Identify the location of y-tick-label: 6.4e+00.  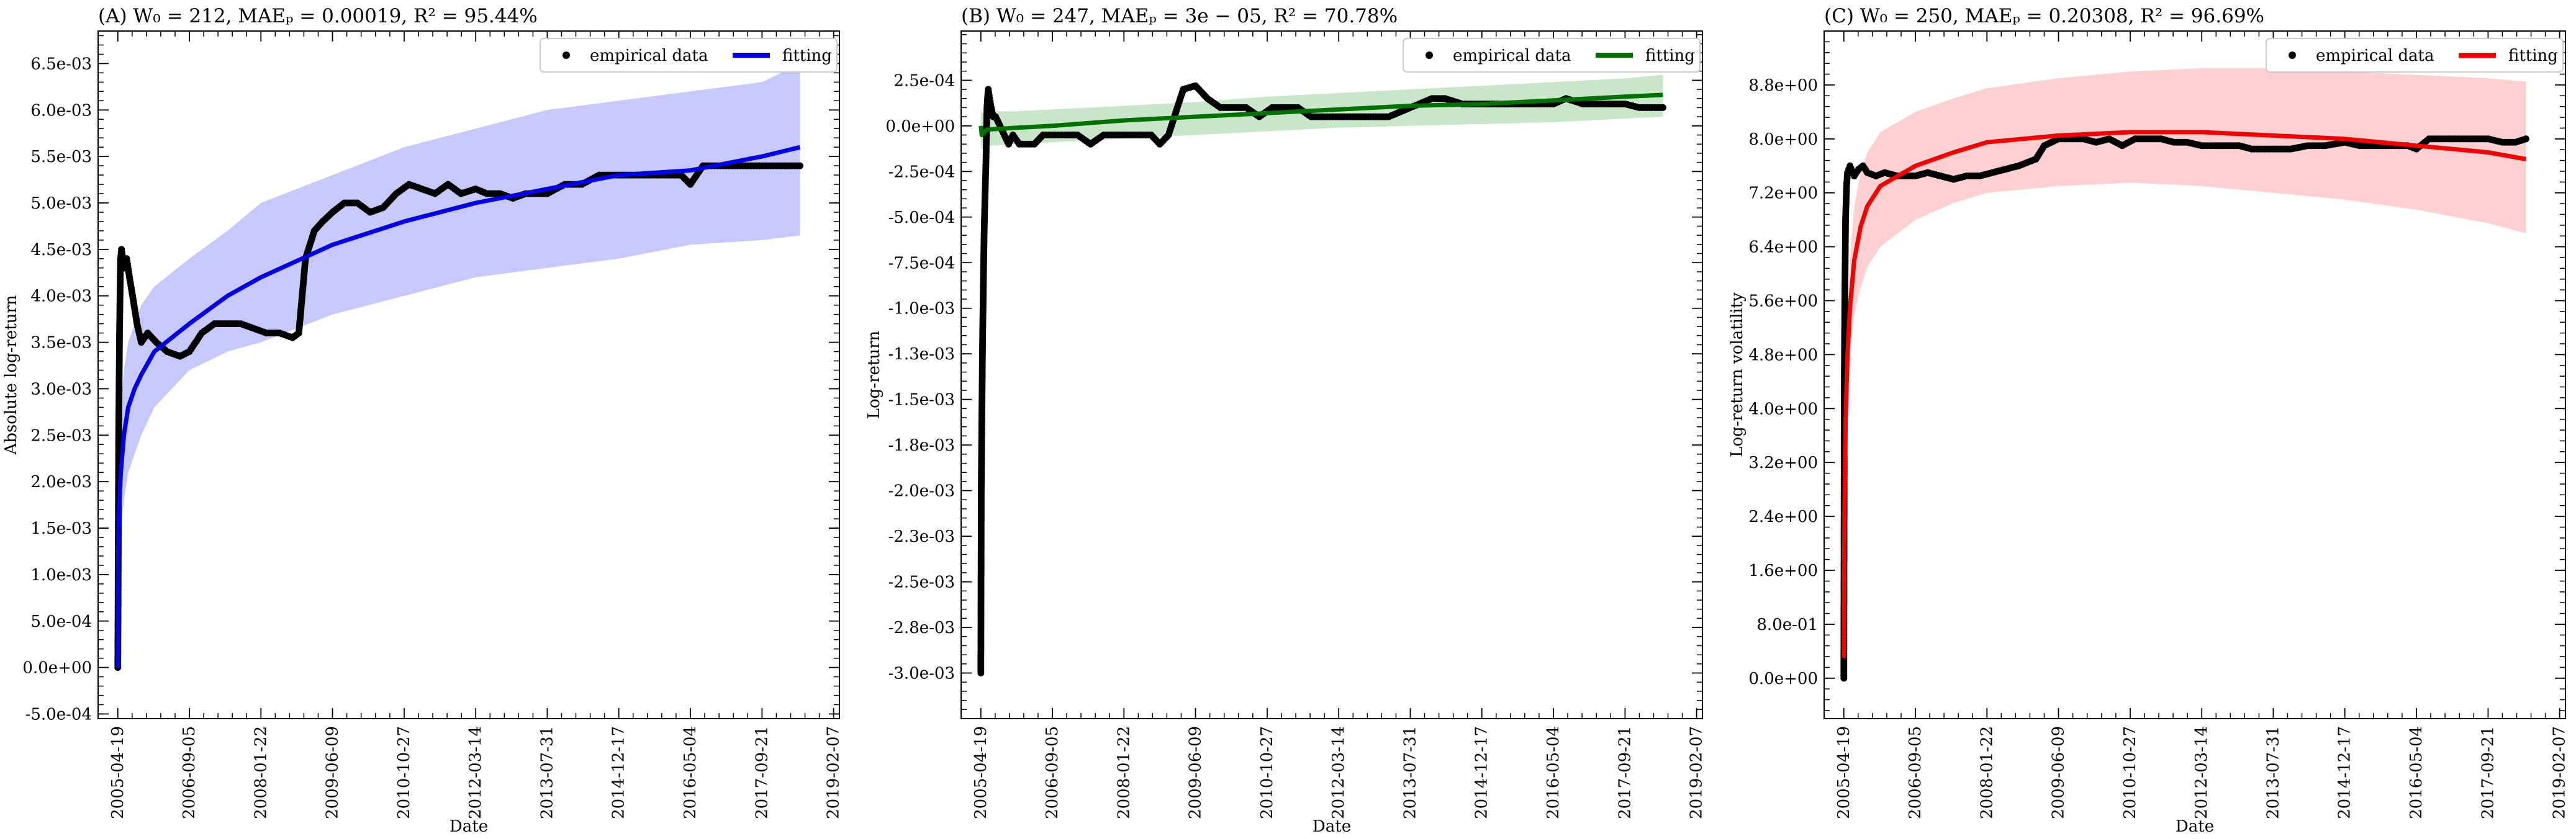
(1783, 248).